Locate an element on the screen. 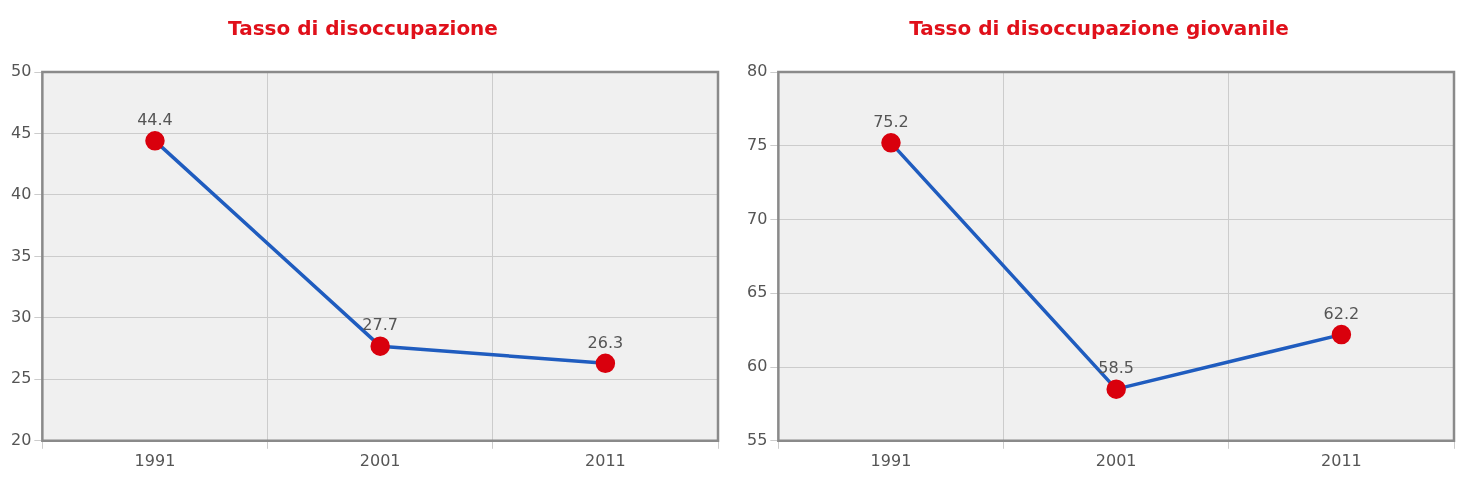 This screenshot has height=484, width=1482. y-tick-label: 55 is located at coordinates (757, 439).